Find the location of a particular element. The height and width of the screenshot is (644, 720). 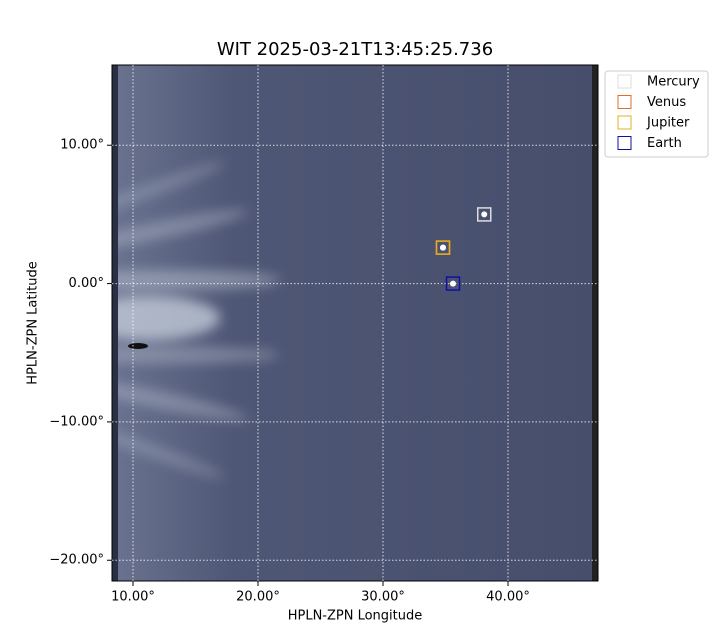

x-axis-label: HPLN-ZPN Longitude is located at coordinates (355, 616).